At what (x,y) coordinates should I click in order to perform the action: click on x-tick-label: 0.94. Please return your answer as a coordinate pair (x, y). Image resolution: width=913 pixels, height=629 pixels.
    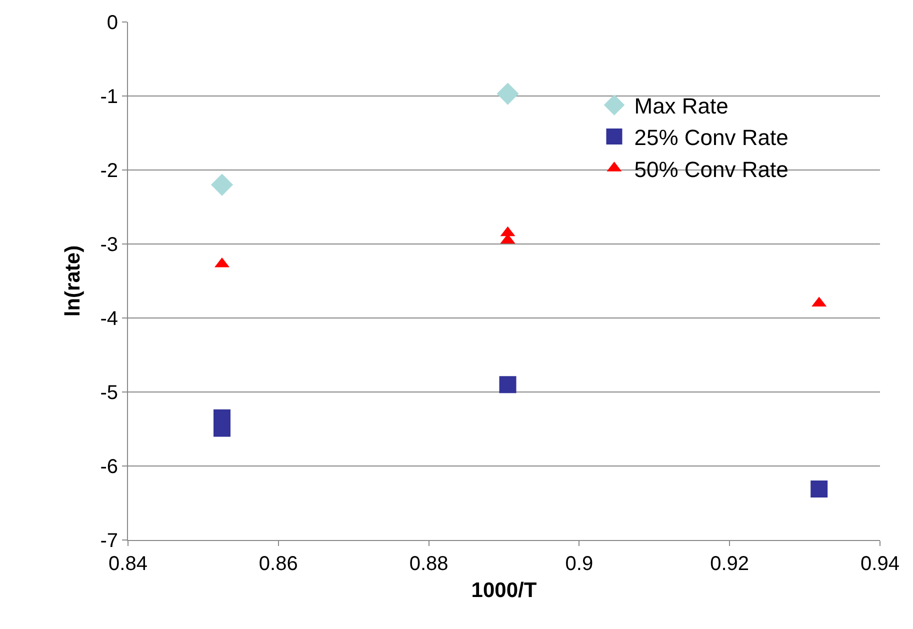
    Looking at the image, I should click on (880, 564).